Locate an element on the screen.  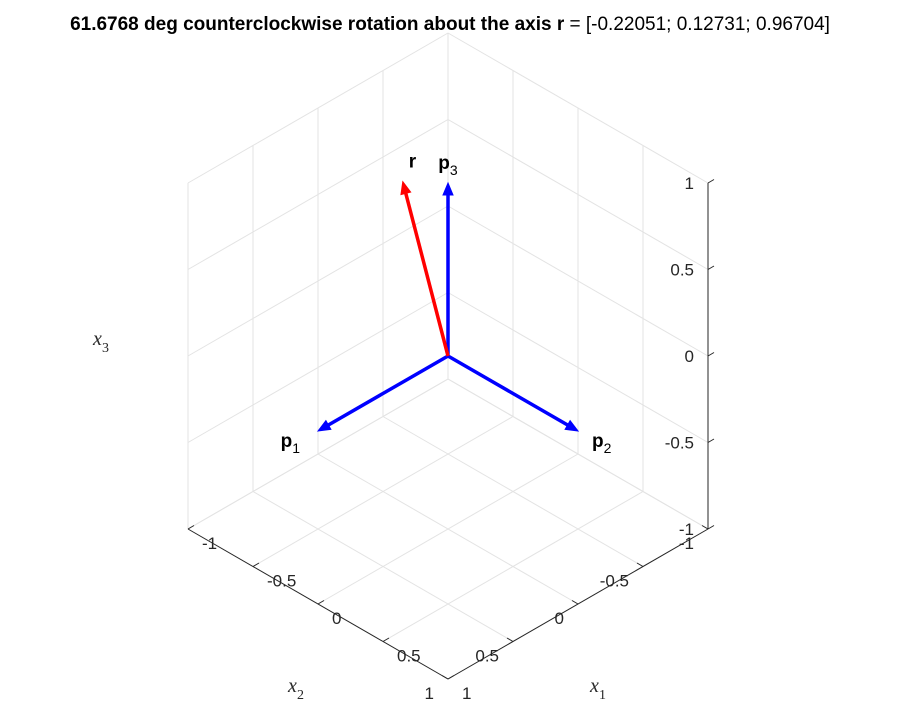
x2-tick-label: -1 is located at coordinates (686, 543).